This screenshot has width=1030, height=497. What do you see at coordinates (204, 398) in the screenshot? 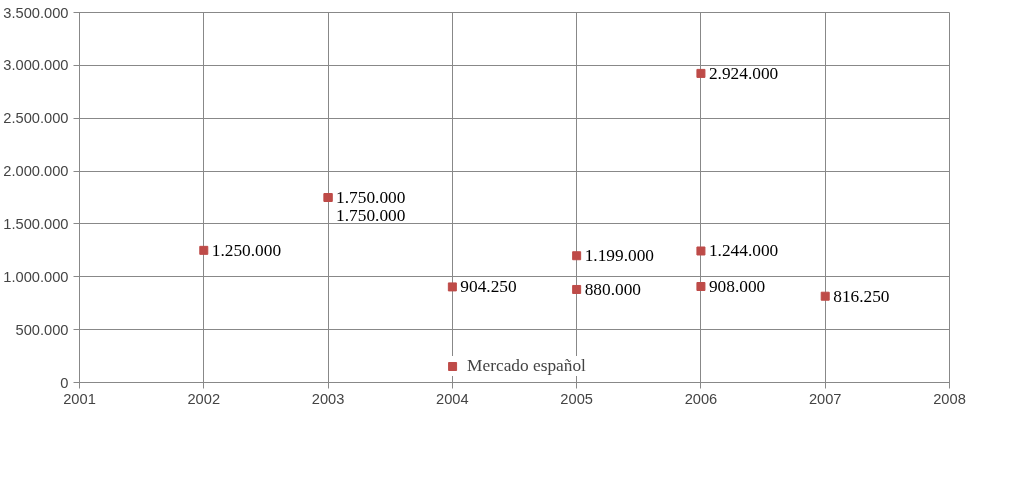
I see `x-tick-label: 2002` at bounding box center [204, 398].